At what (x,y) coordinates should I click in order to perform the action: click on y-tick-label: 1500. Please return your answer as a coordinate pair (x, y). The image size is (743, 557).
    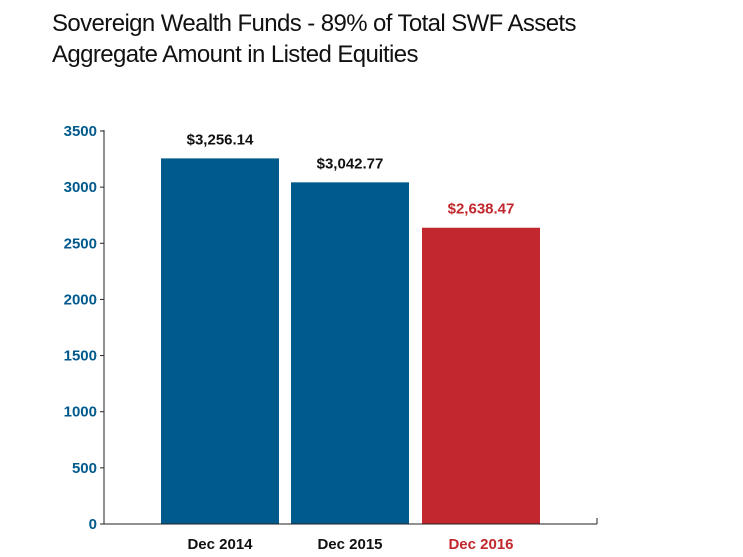
    Looking at the image, I should click on (80, 356).